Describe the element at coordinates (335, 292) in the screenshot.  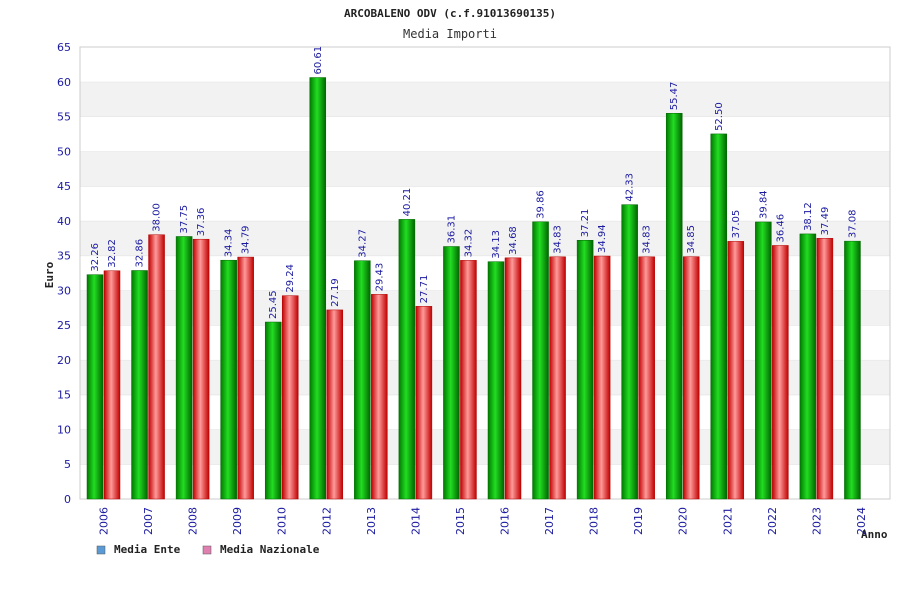
I see `data-label: 27.19` at that location.